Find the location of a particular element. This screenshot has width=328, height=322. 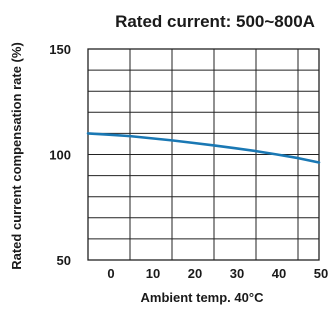

y-tick-label: 150 is located at coordinates (60, 49).